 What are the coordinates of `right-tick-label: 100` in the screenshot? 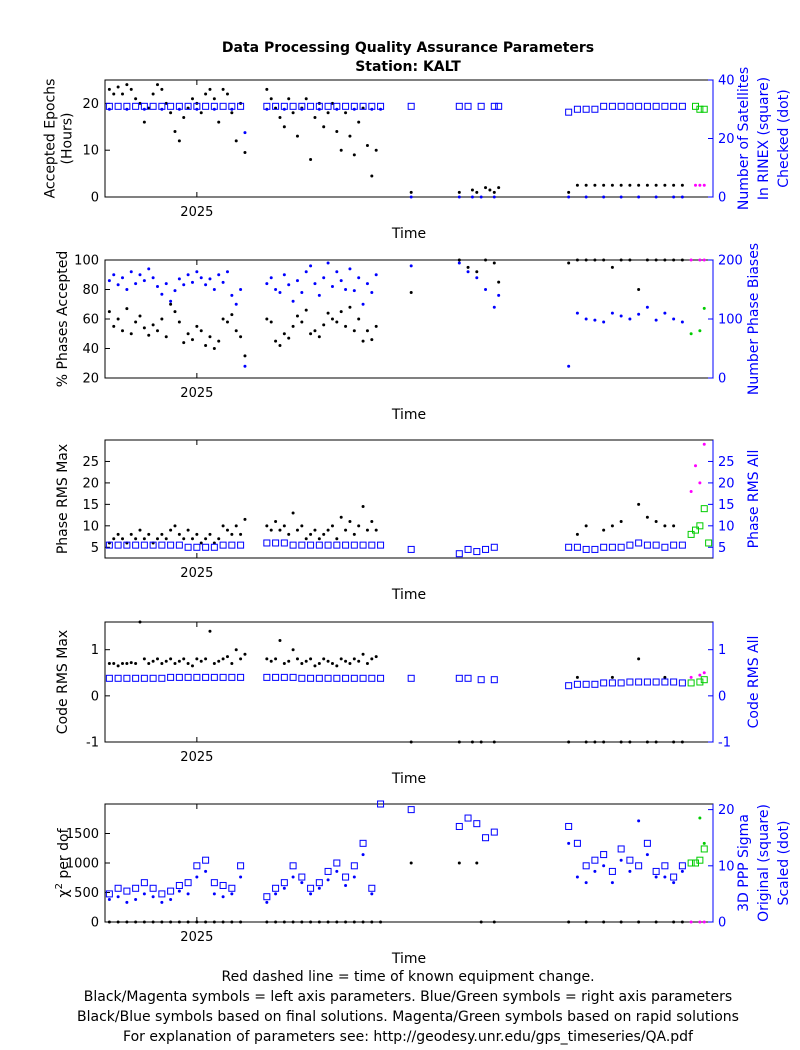 It's located at (730, 320).